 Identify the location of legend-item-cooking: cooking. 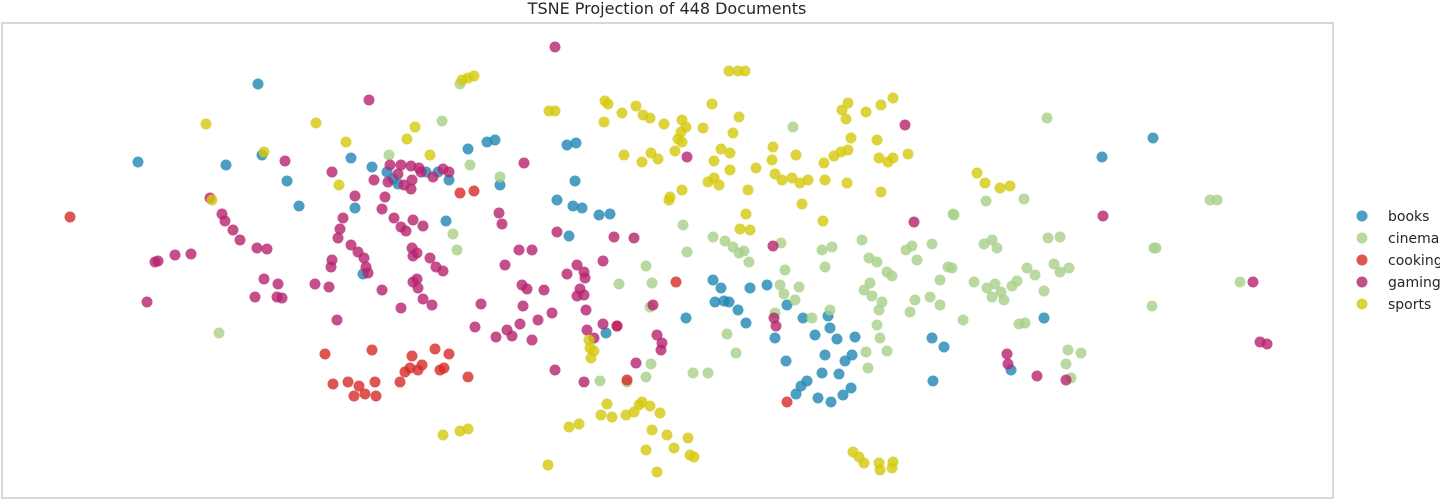
(1398, 261).